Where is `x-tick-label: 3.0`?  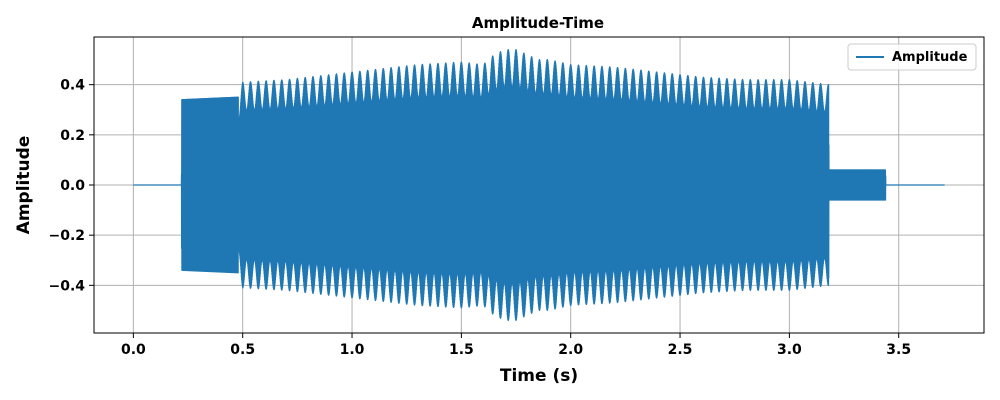
x-tick-label: 3.0 is located at coordinates (789, 350).